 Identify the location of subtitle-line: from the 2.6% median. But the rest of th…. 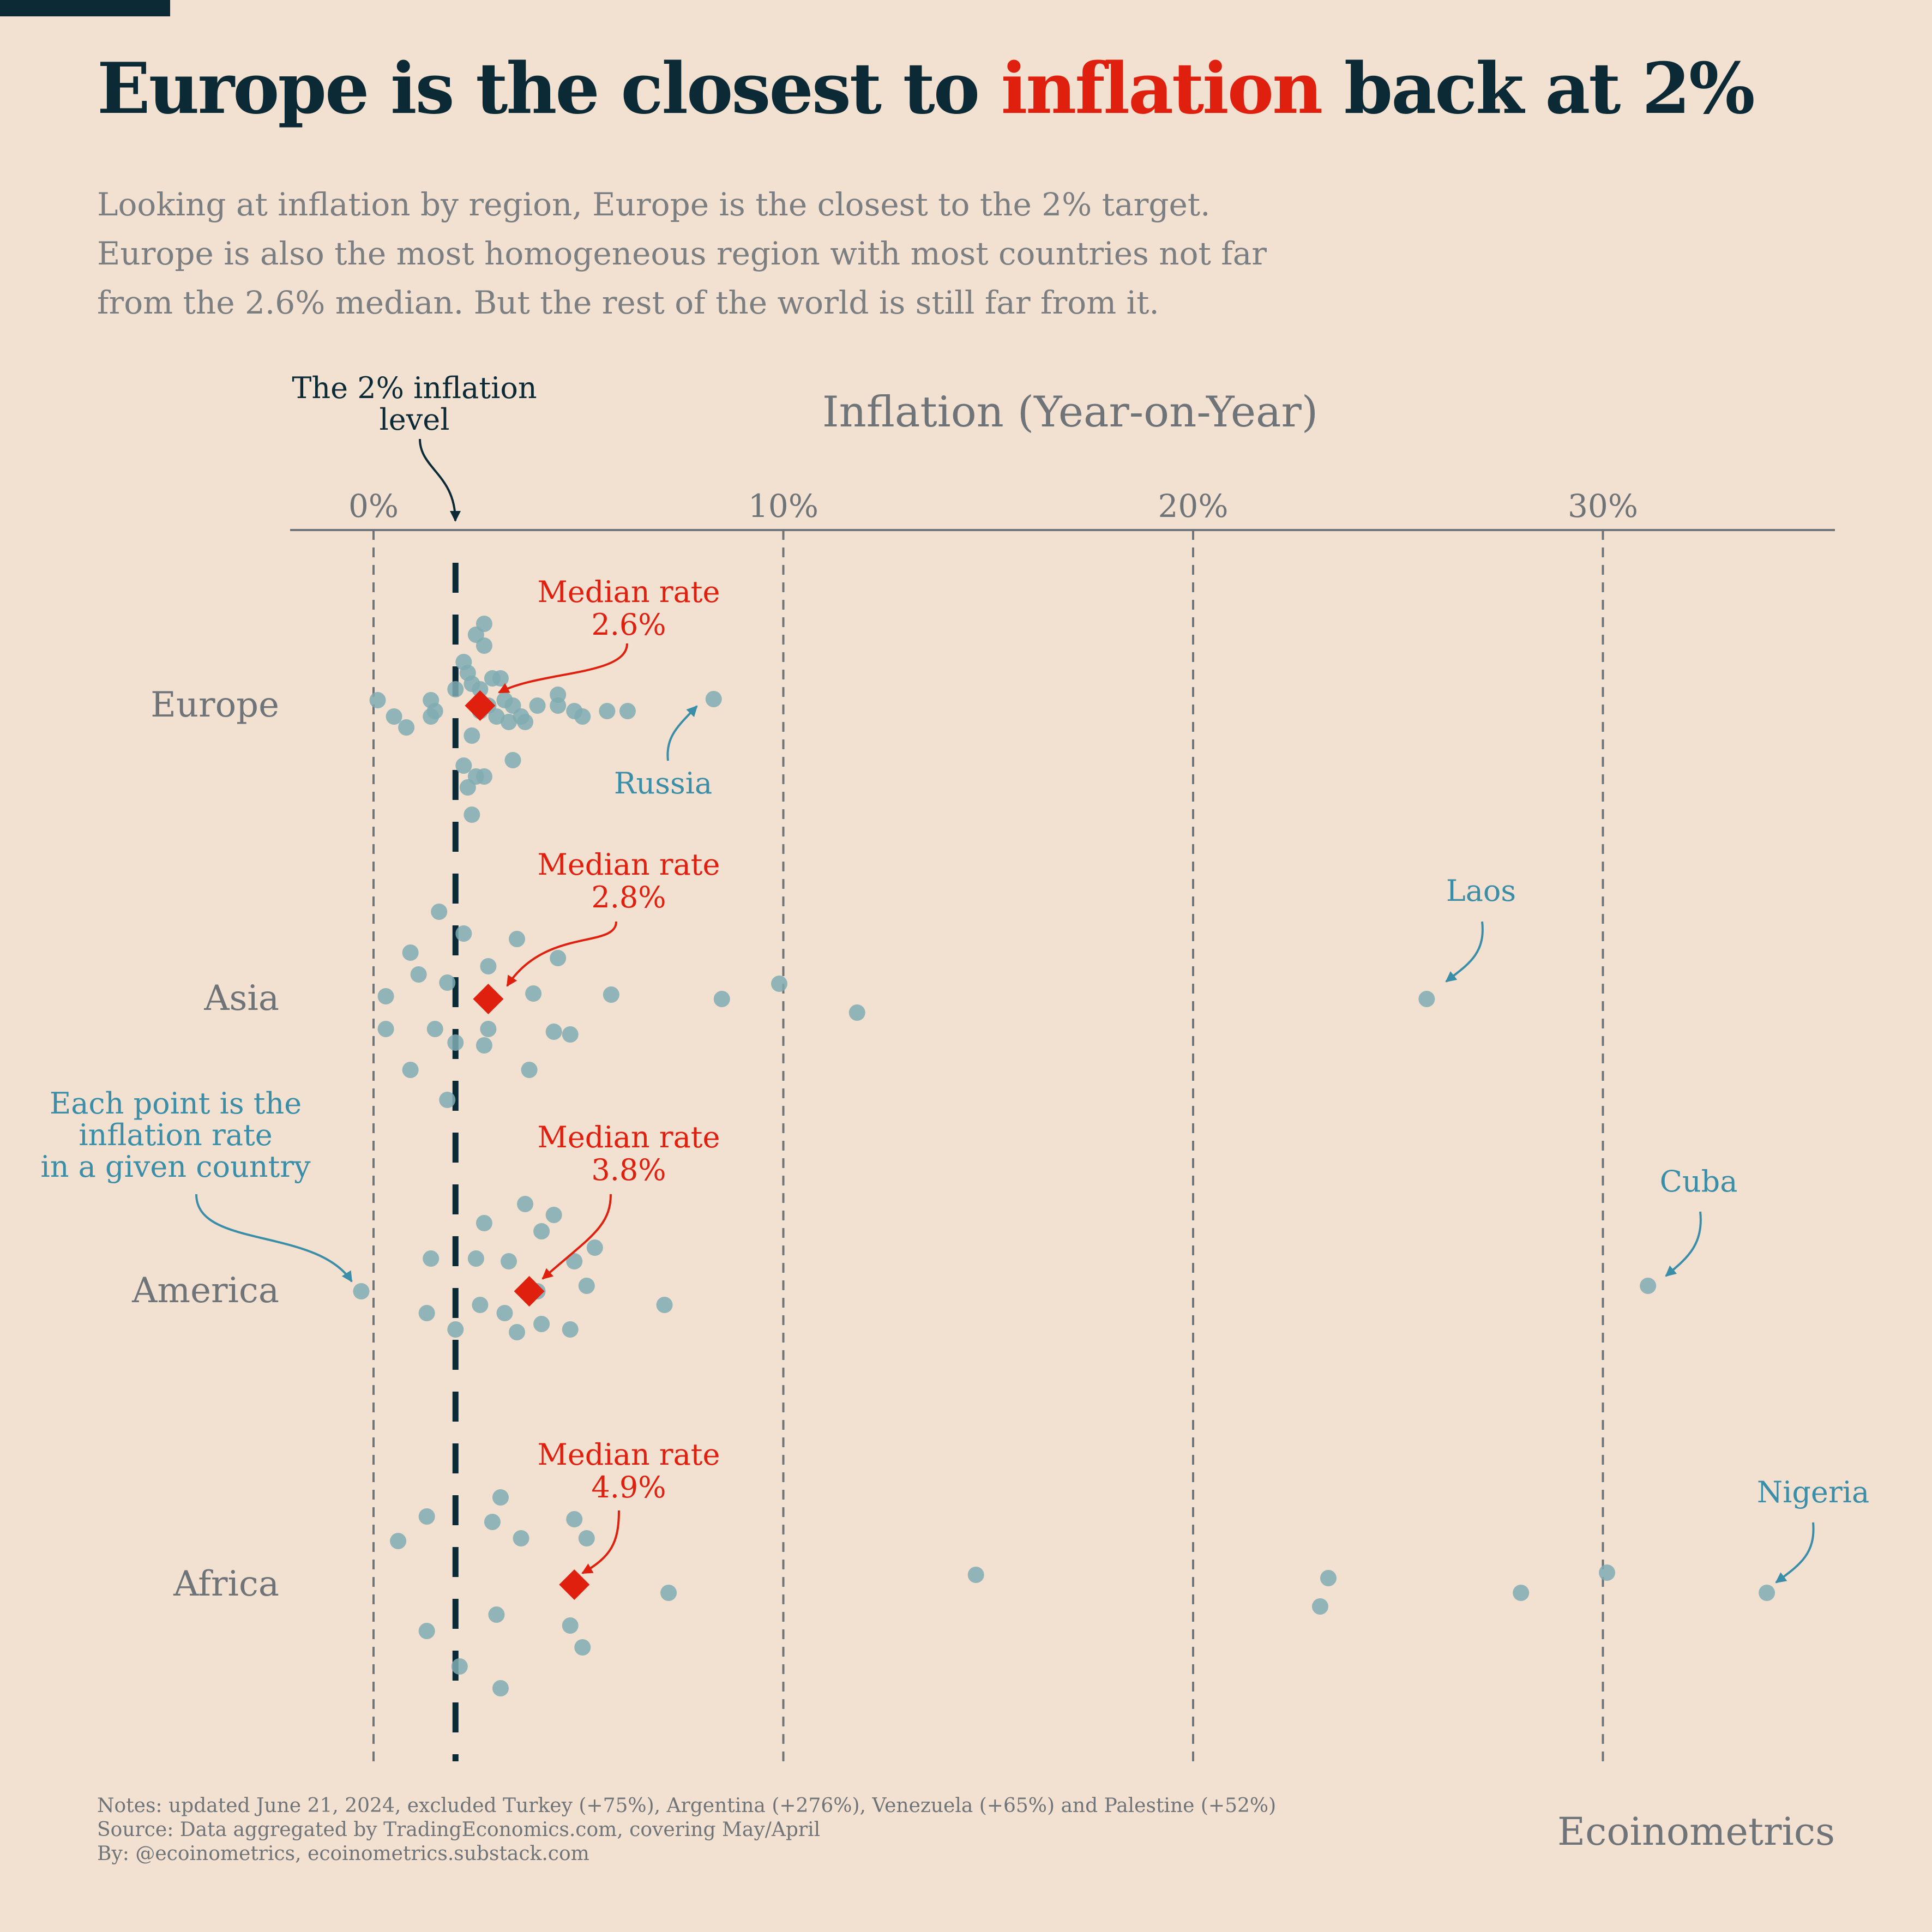
(628, 302).